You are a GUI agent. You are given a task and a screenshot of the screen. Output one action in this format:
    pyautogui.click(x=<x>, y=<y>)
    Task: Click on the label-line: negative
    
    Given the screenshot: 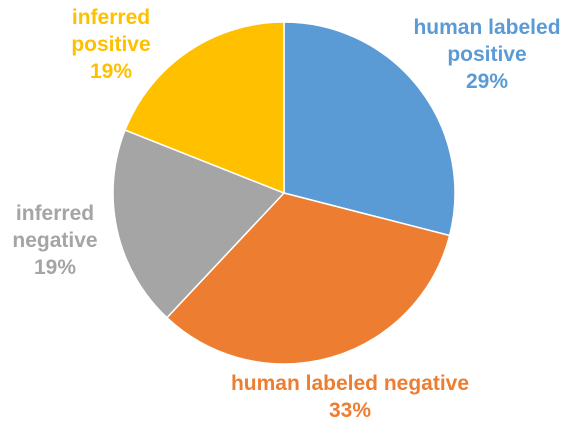 What is the action you would take?
    pyautogui.click(x=55, y=240)
    